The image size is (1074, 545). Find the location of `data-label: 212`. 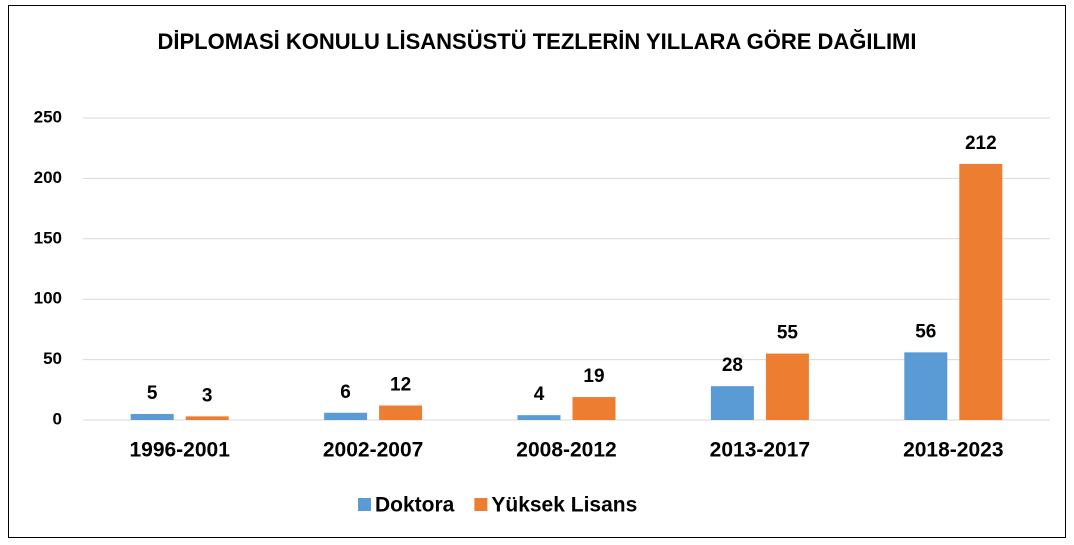

data-label: 212 is located at coordinates (981, 143).